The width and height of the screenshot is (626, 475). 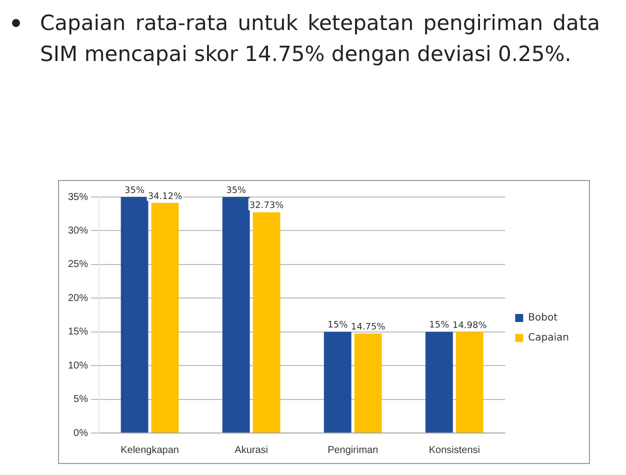 What do you see at coordinates (353, 450) in the screenshot?
I see `x-tick-label: Pengiriman` at bounding box center [353, 450].